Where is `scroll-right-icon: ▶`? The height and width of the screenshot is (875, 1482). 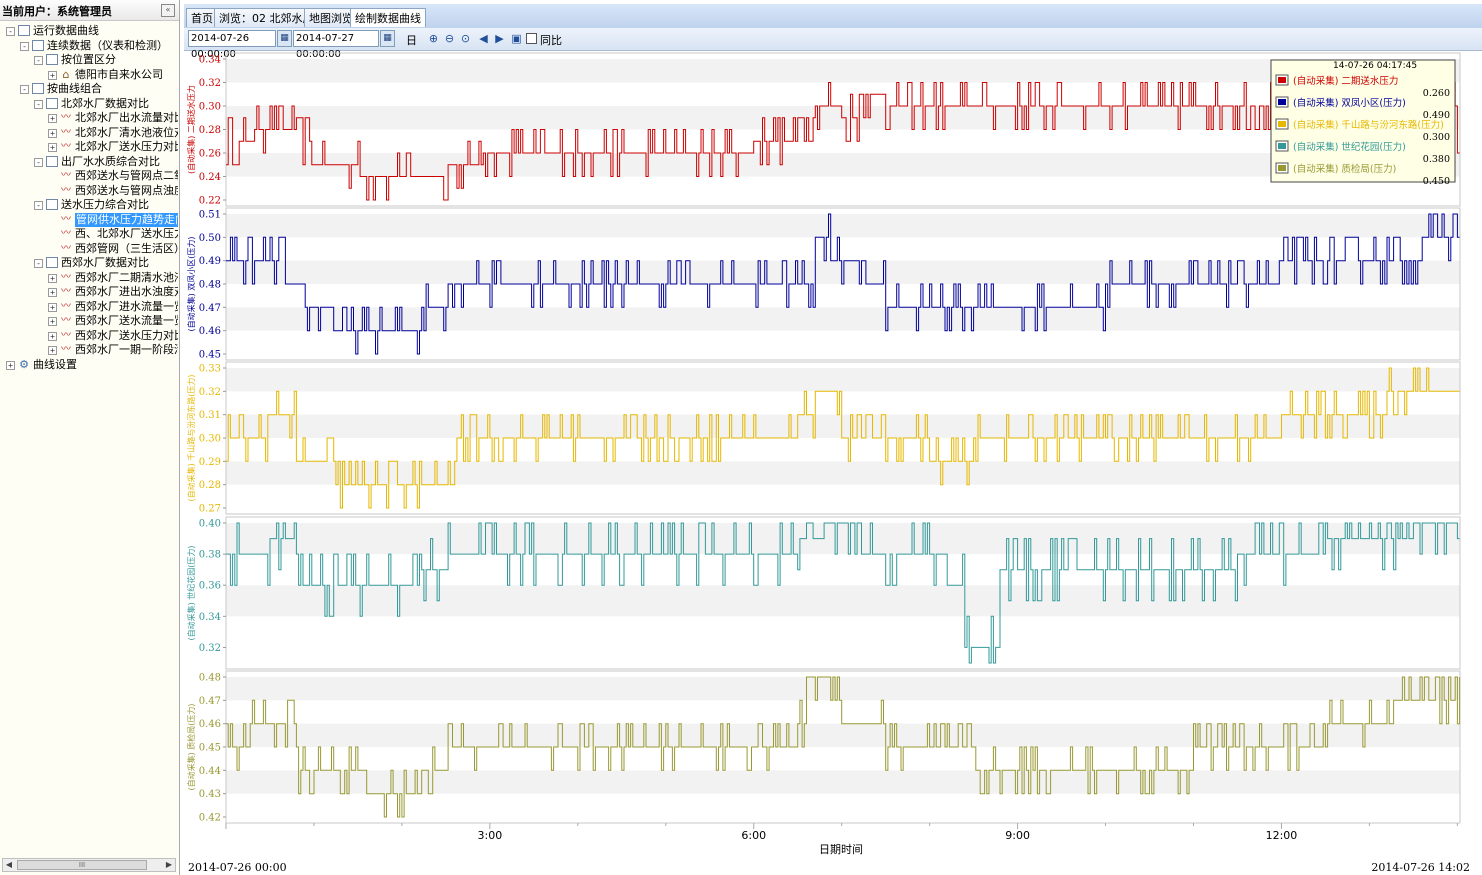 scroll-right-icon: ▶ is located at coordinates (169, 864).